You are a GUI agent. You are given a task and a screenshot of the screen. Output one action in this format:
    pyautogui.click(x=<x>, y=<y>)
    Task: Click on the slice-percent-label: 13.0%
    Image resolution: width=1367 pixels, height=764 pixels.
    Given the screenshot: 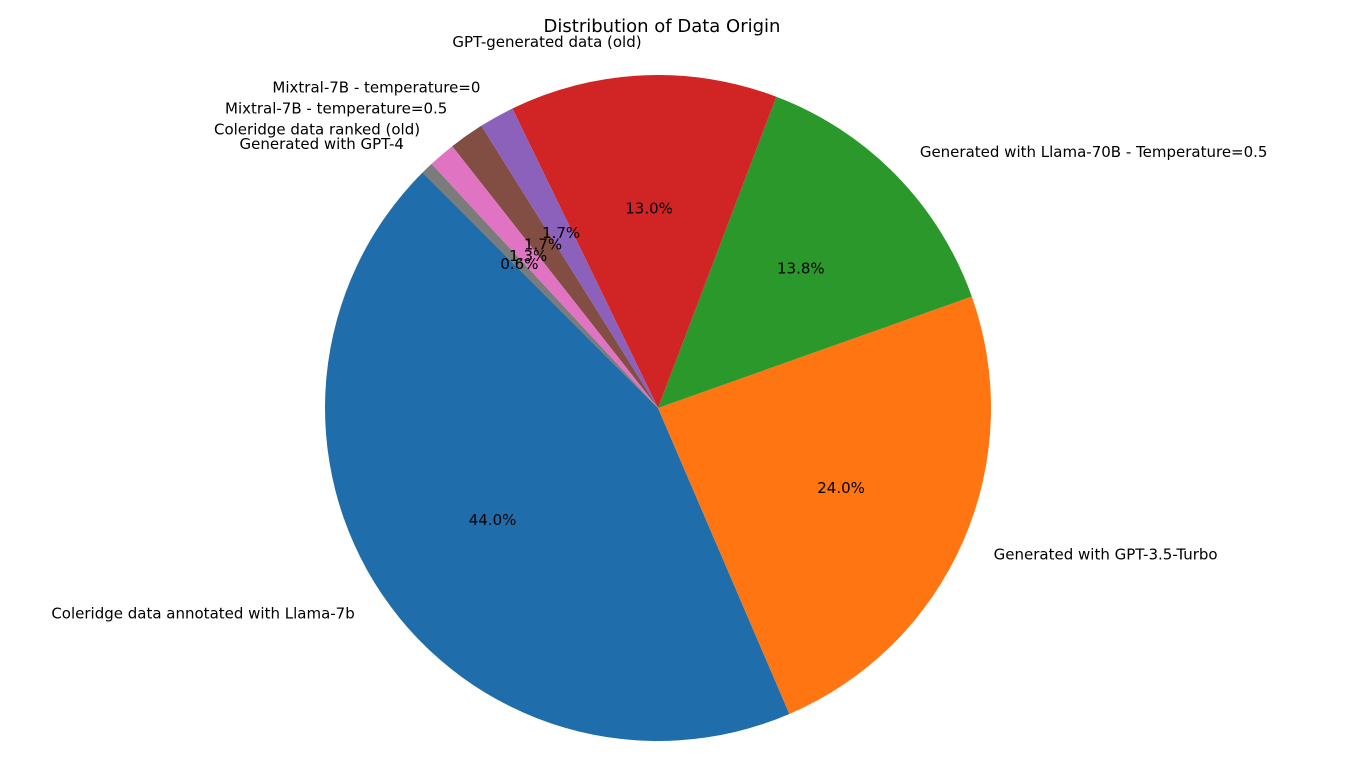 What is the action you would take?
    pyautogui.click(x=649, y=208)
    